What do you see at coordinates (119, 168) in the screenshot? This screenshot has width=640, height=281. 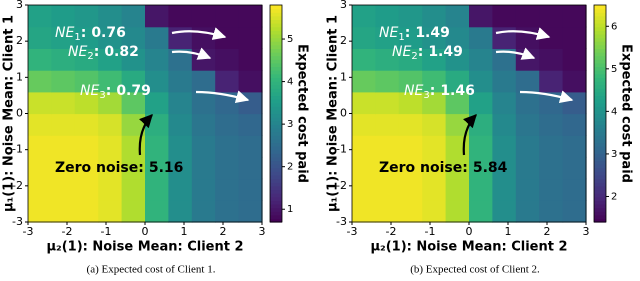 I see `annotation: Zero noise: 5.16` at bounding box center [119, 168].